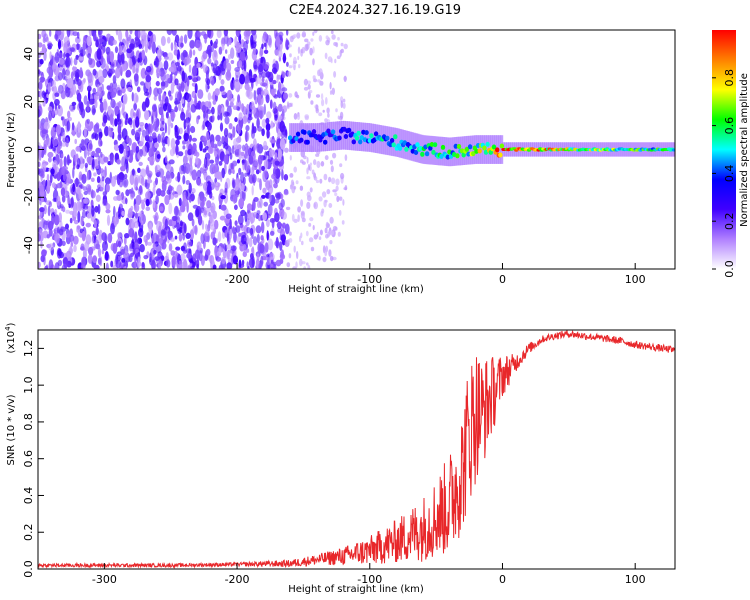 The width and height of the screenshot is (750, 600). Describe the element at coordinates (502, 579) in the screenshot. I see `x-tick-label: 0` at that location.